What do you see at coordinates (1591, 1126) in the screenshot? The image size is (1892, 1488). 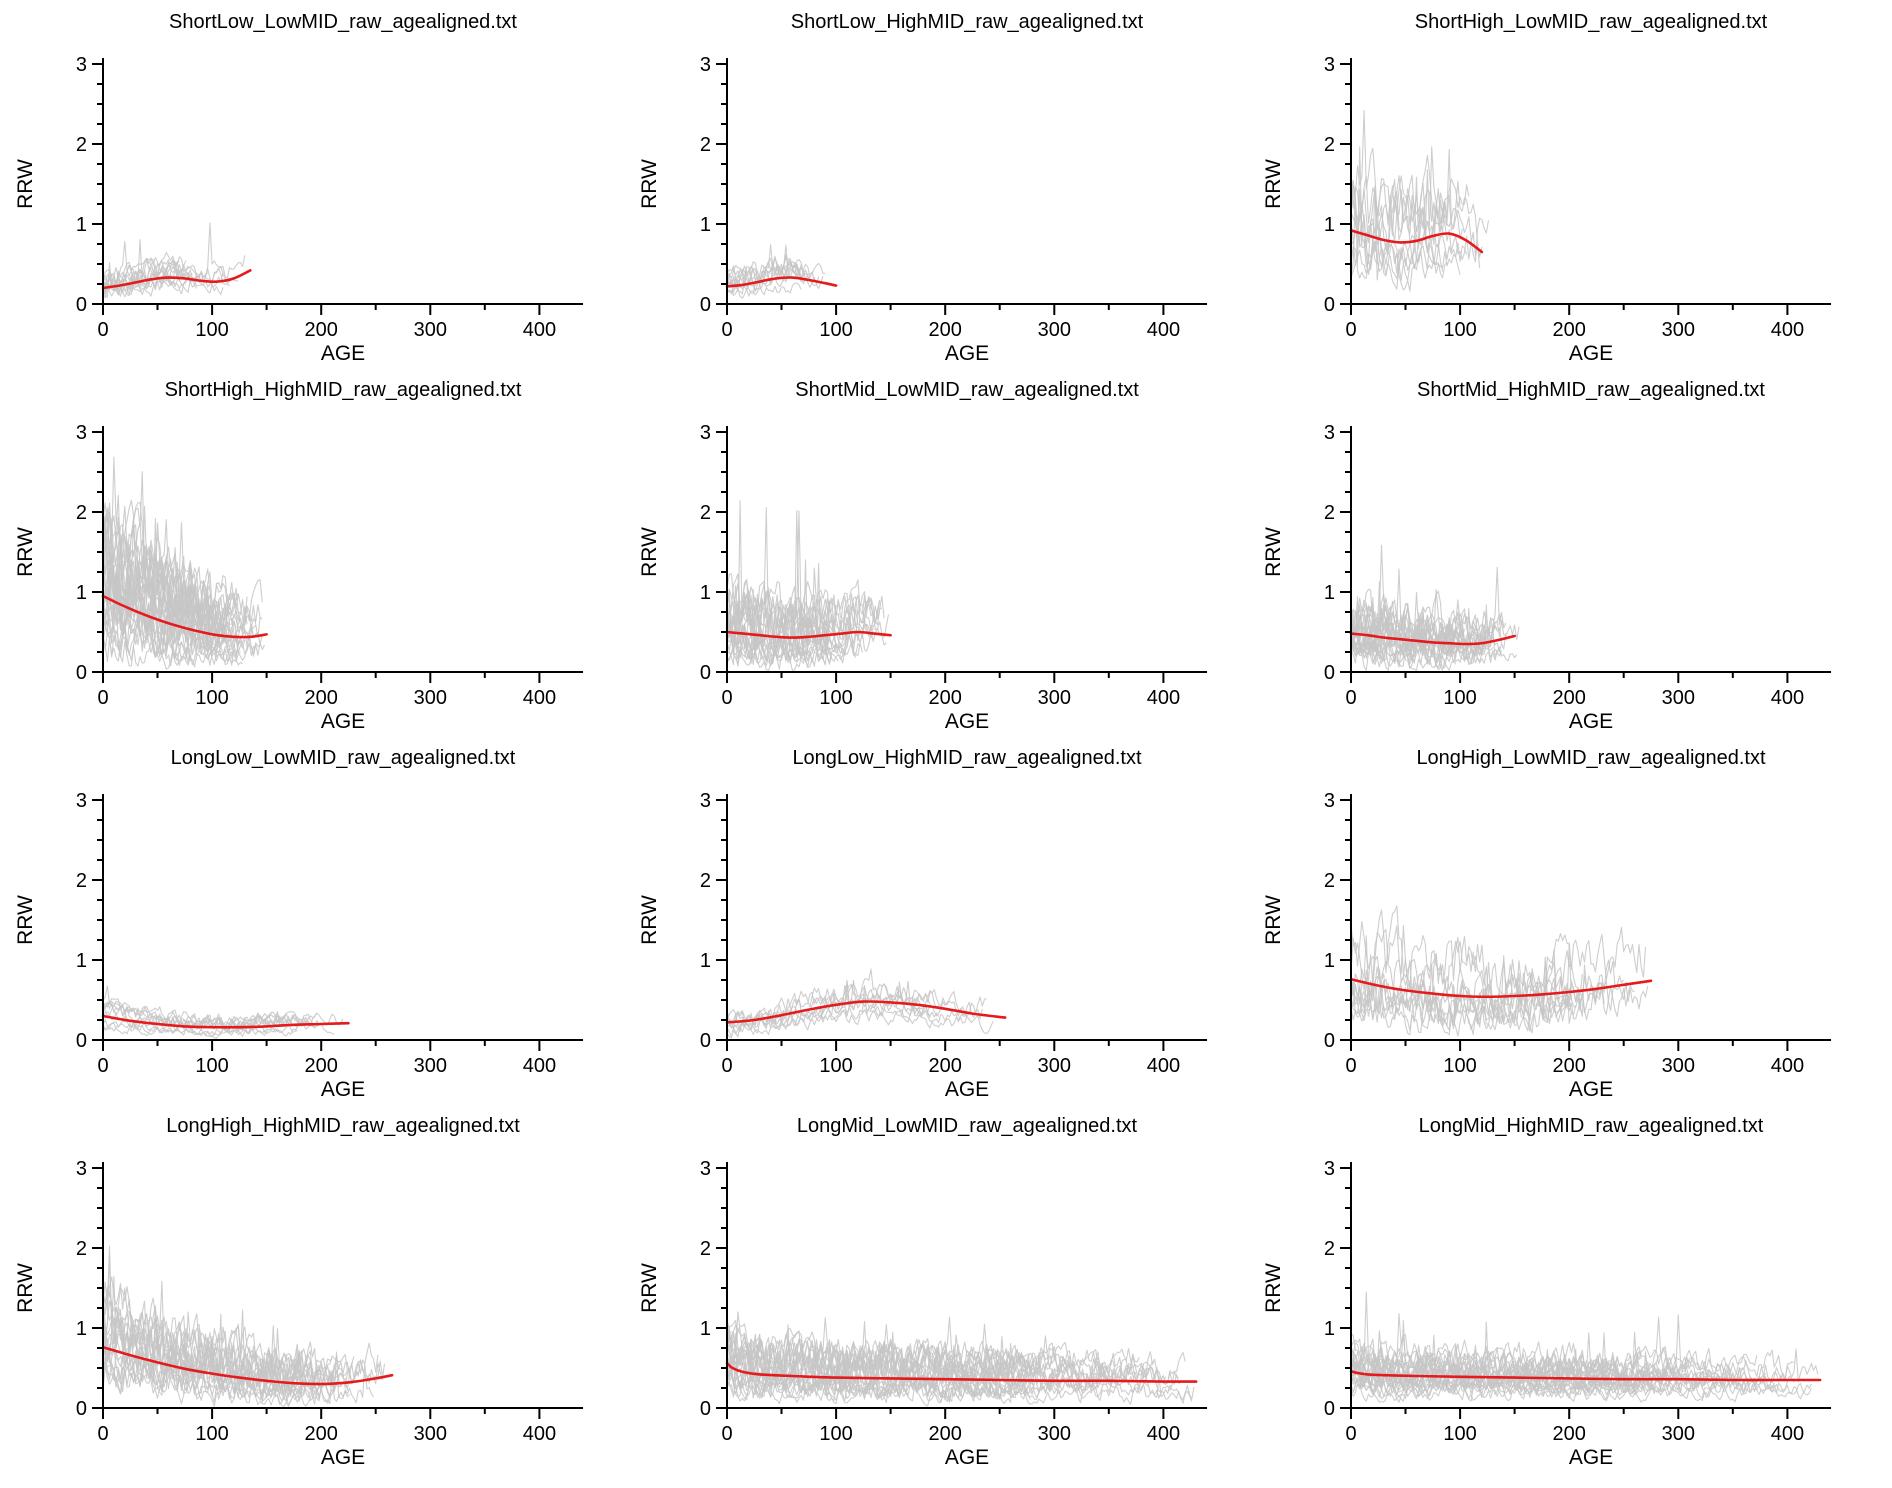 I see `chart-title: LongMid_HighMID_raw_agealigned.txt` at bounding box center [1591, 1126].